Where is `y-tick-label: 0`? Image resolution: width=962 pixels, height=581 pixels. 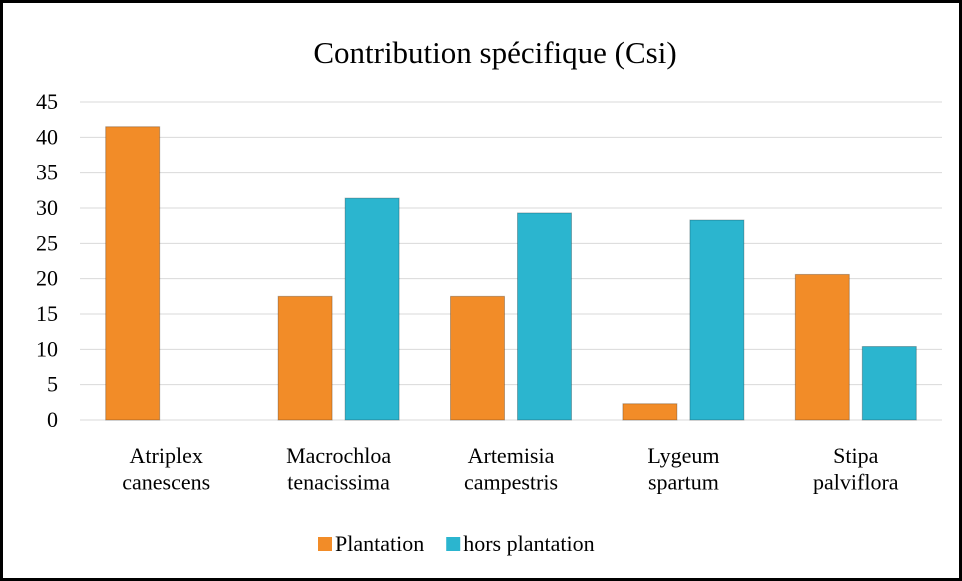
y-tick-label: 0 is located at coordinates (52, 419).